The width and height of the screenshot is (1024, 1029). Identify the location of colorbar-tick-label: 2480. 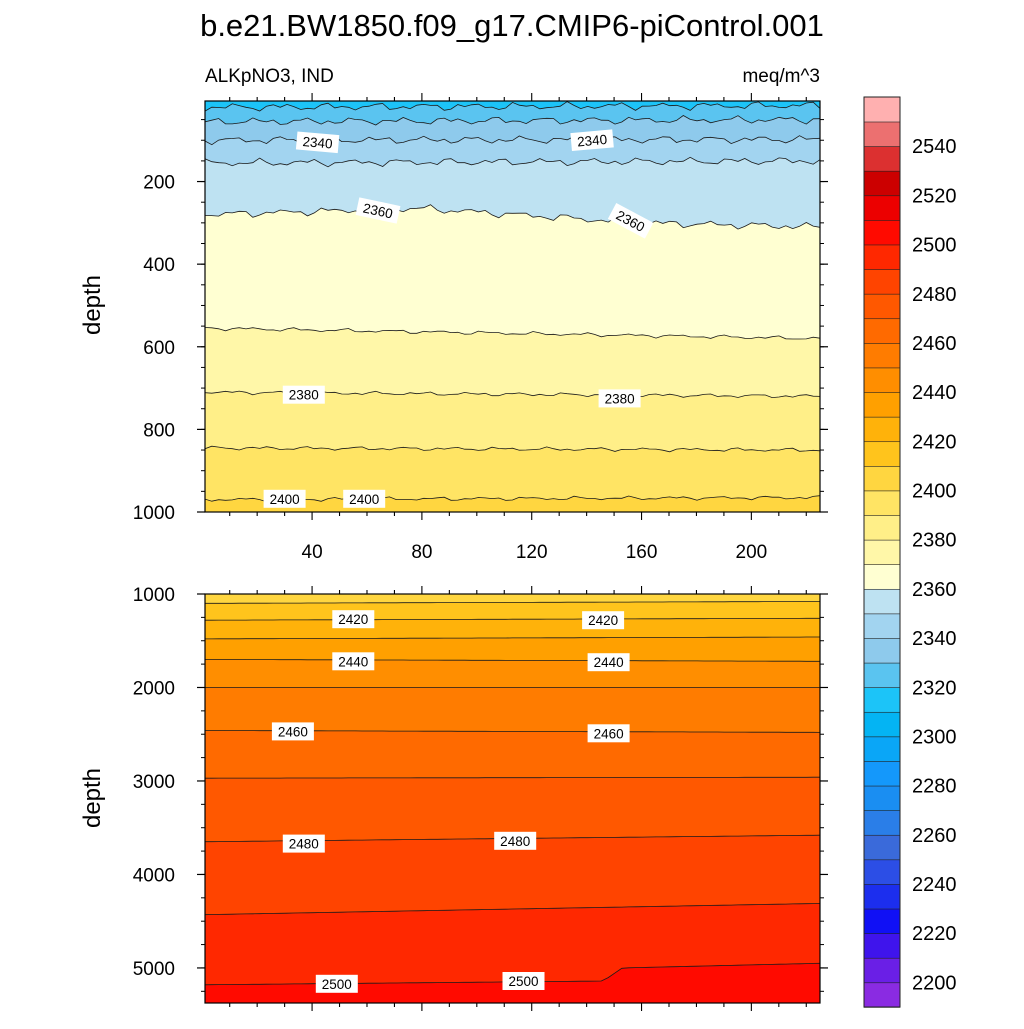
(934, 295).